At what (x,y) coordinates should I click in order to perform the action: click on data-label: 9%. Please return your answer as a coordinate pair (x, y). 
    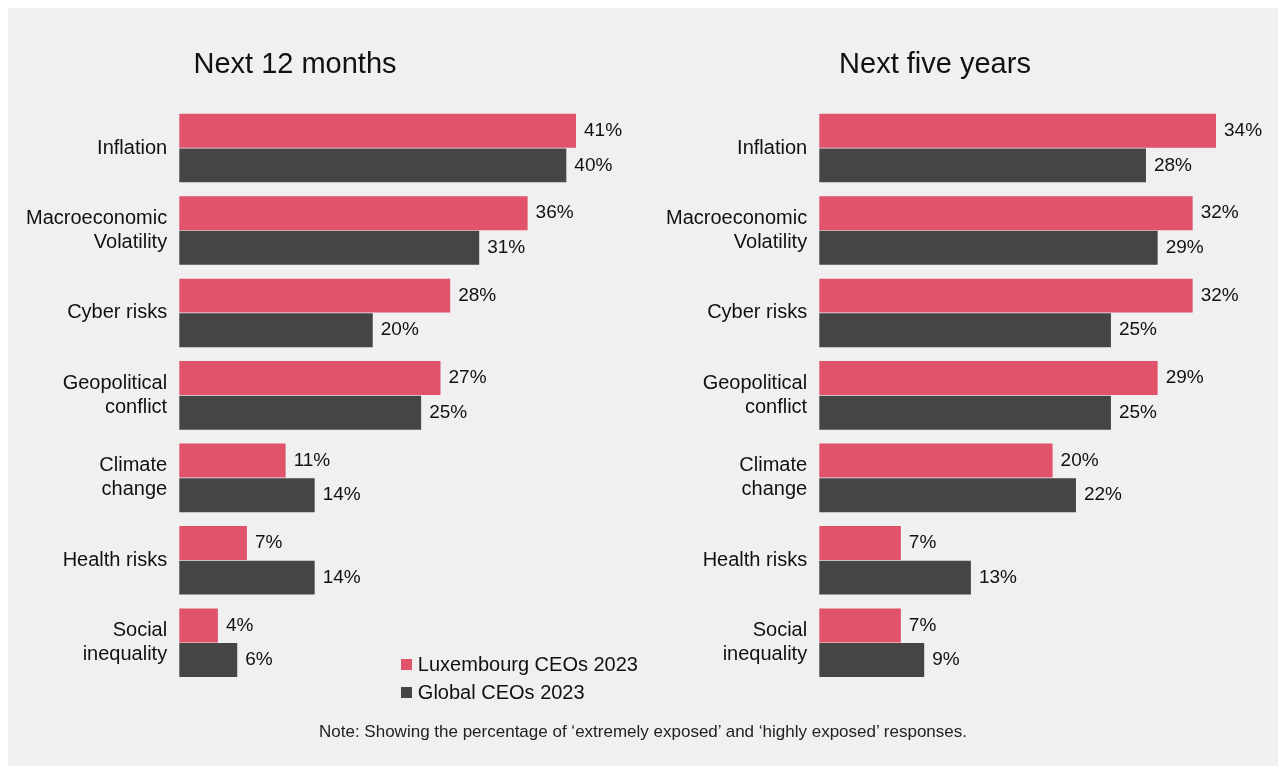
    Looking at the image, I should click on (946, 659).